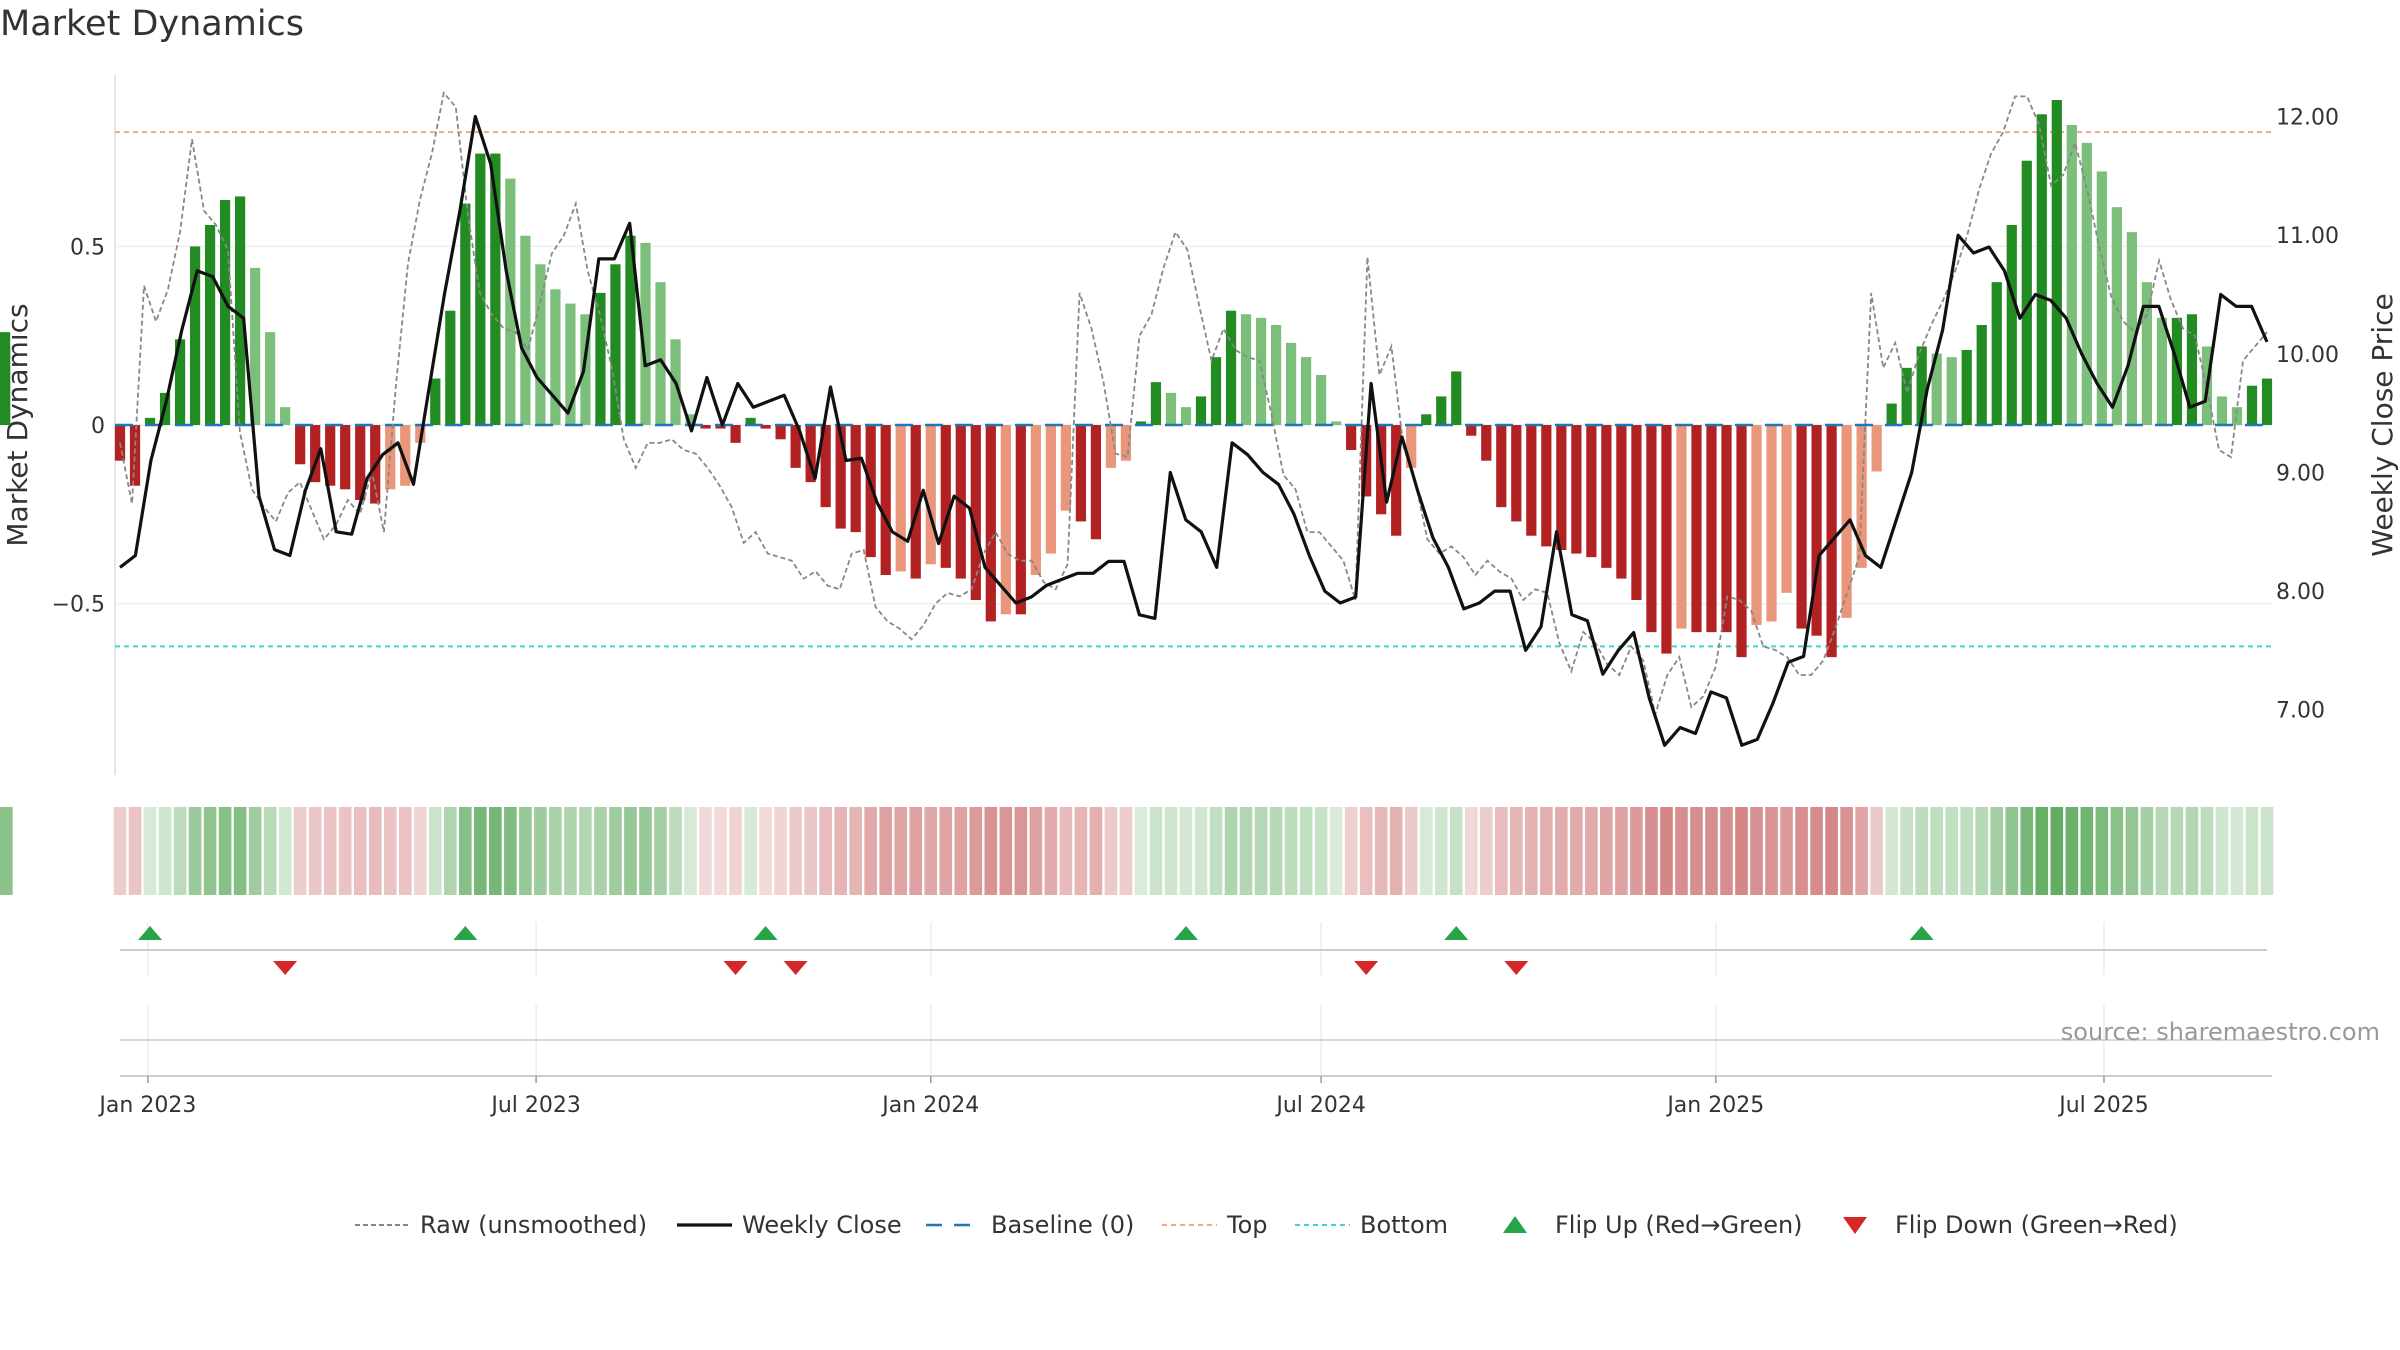 This screenshot has height=1350, width=2400. I want to click on x-tick-label: Jan 2024, so click(929, 1105).